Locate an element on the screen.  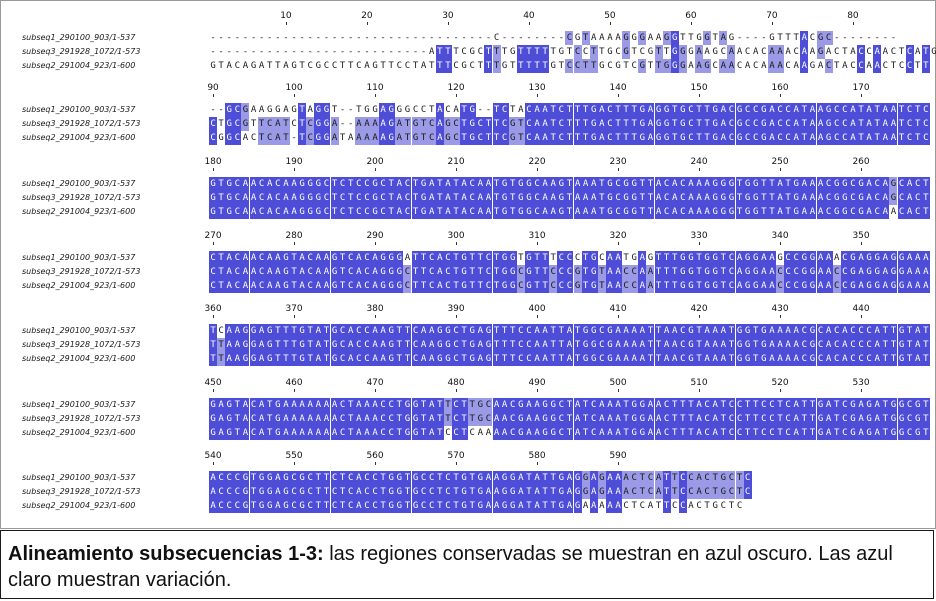
ruler-tick-label: 260 is located at coordinates (861, 162).